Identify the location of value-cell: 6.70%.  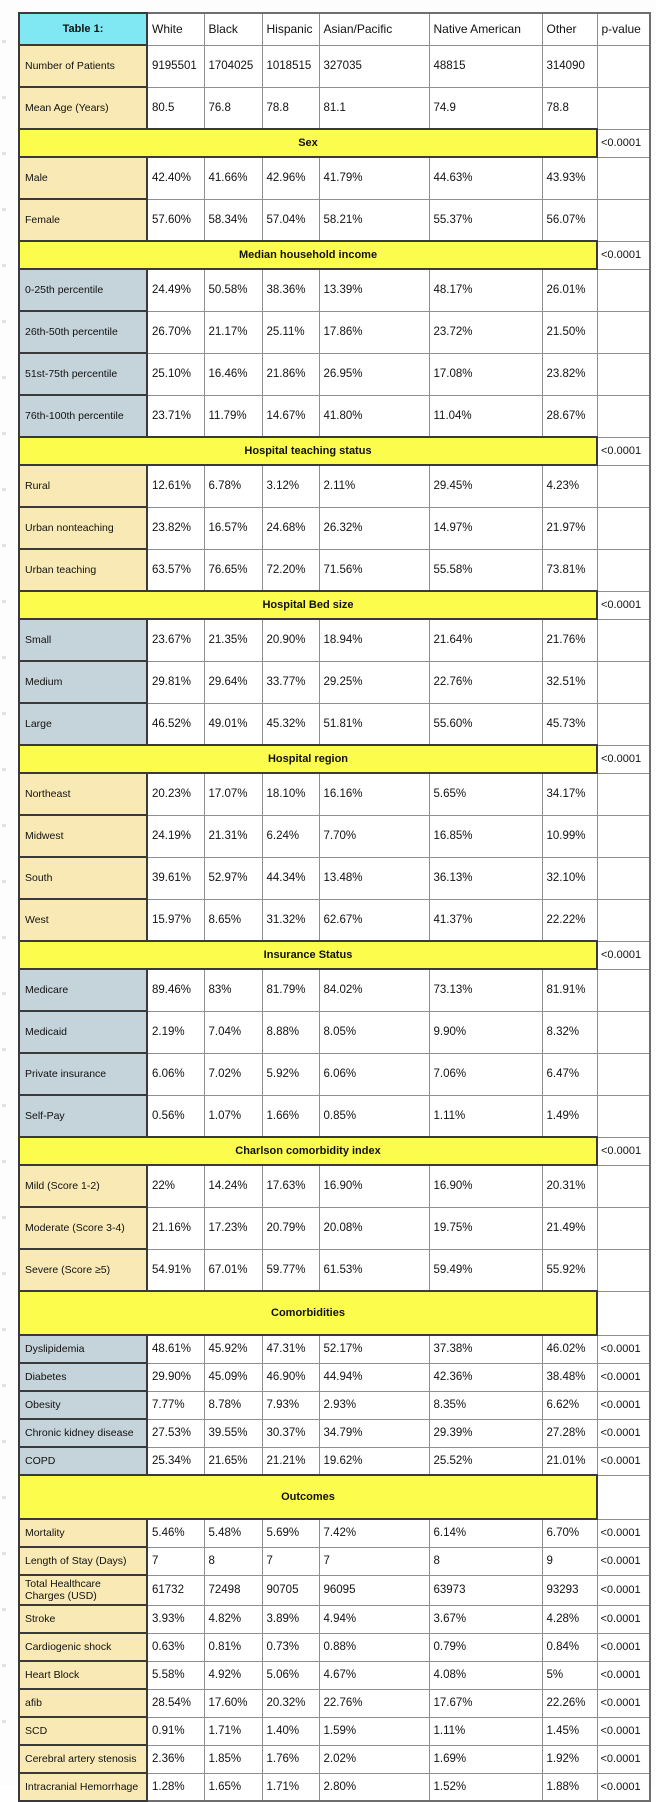
(569, 1533).